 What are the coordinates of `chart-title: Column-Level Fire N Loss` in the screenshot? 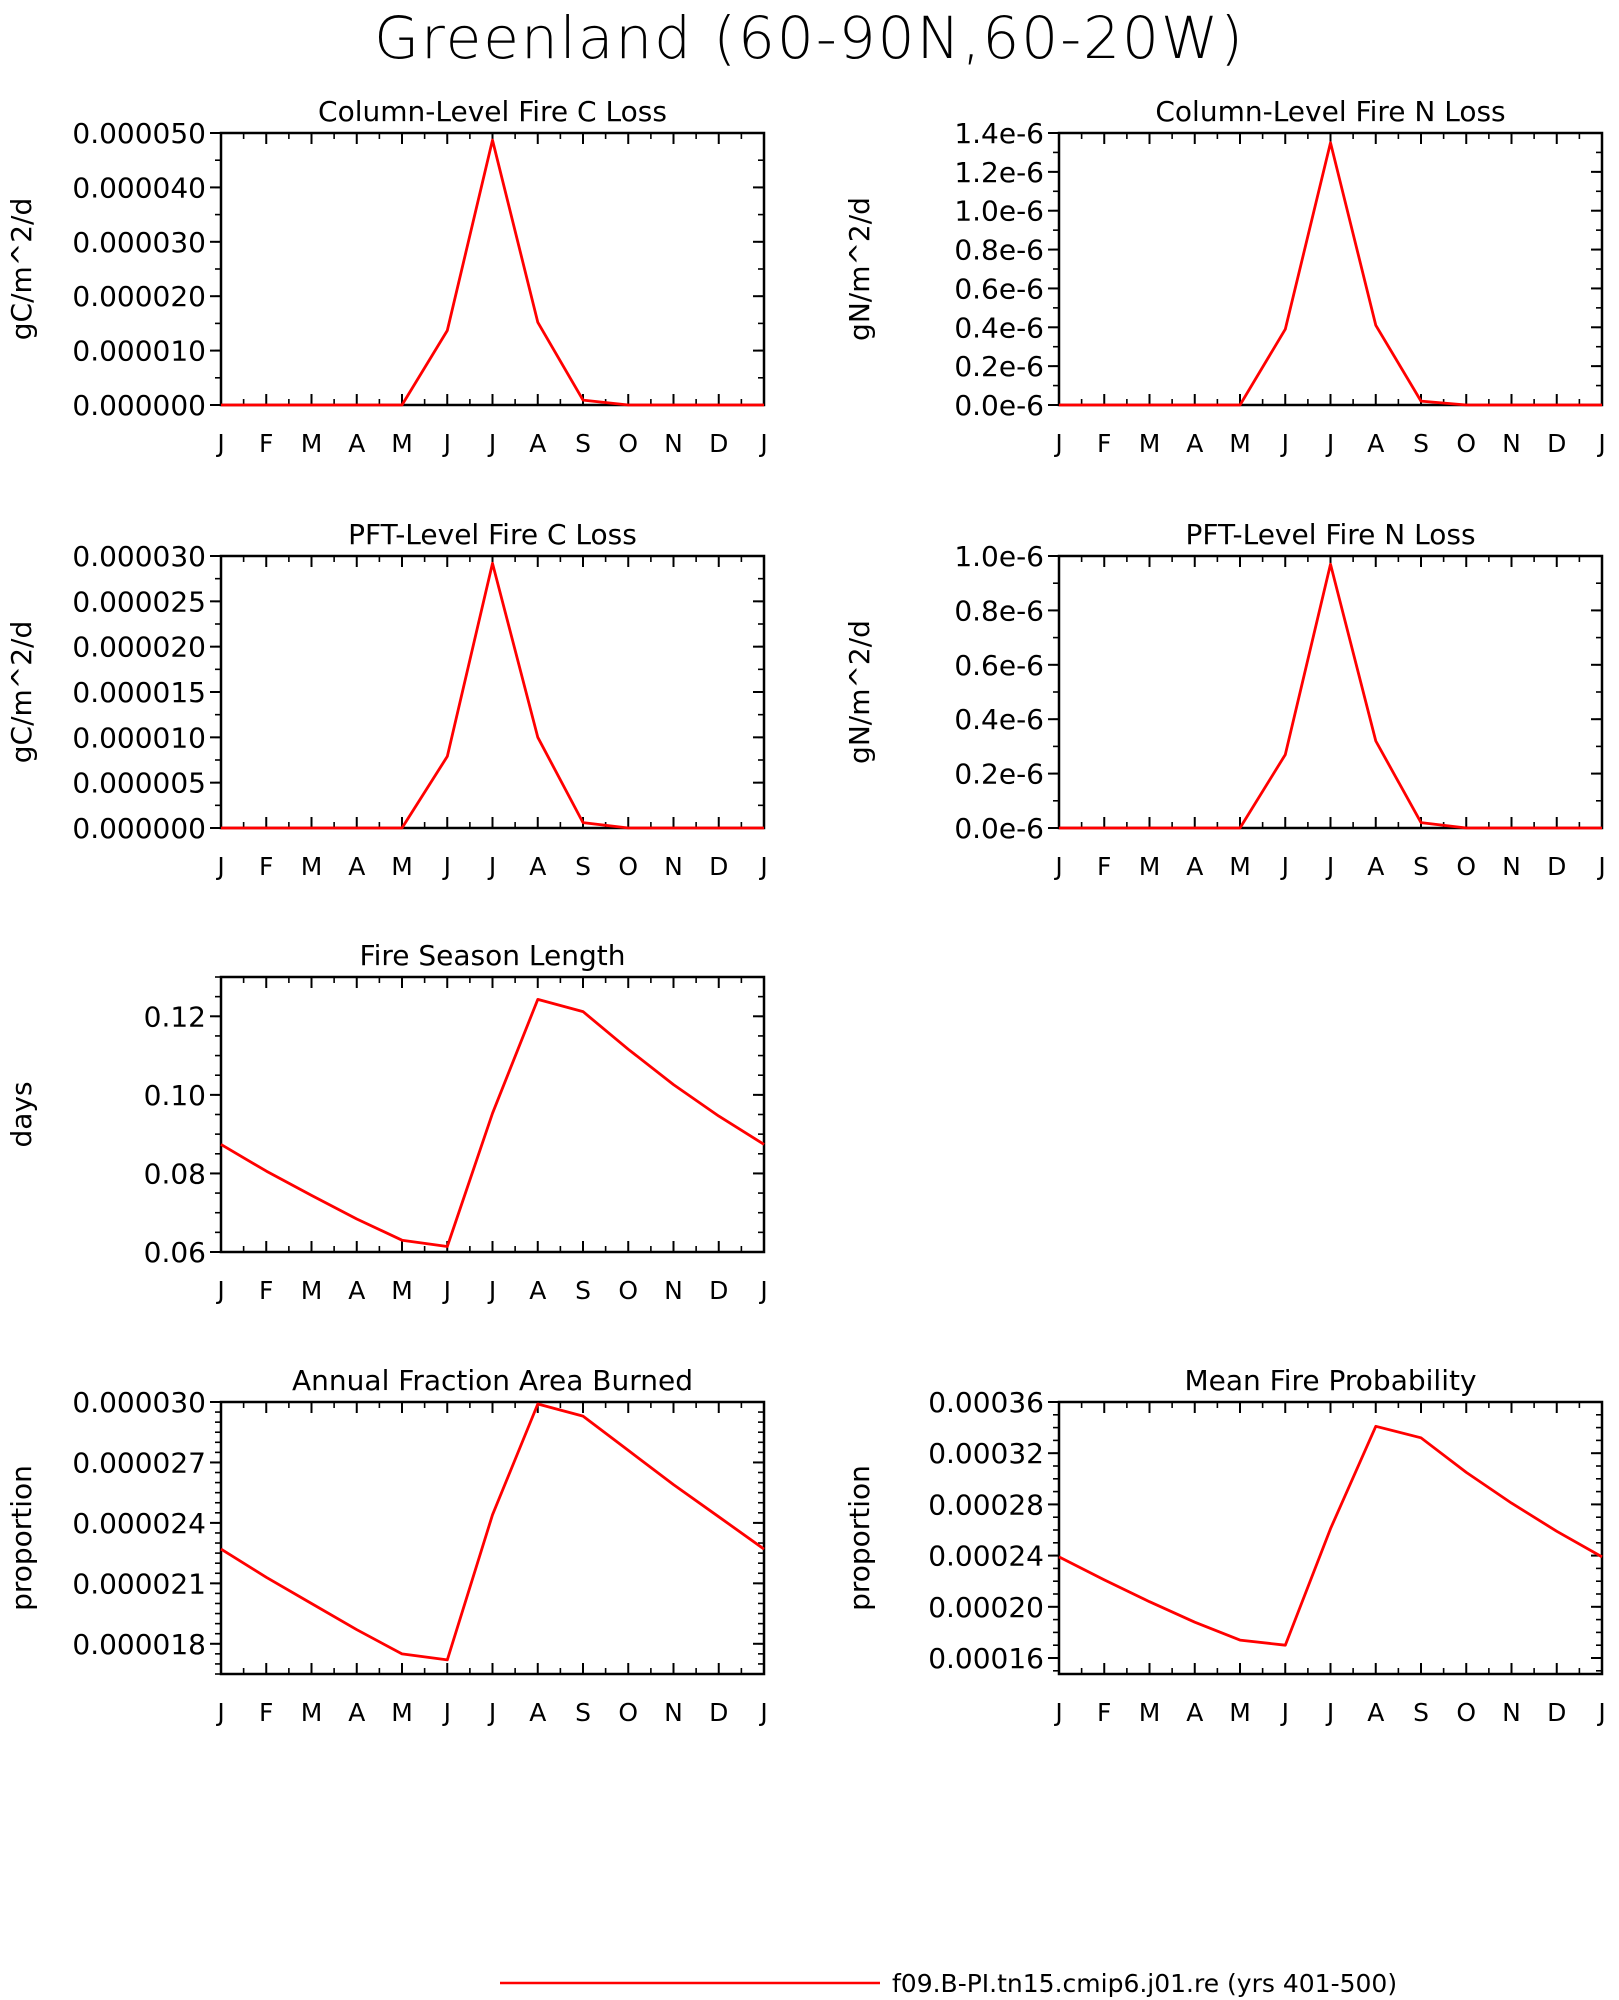 It's located at (1330, 111).